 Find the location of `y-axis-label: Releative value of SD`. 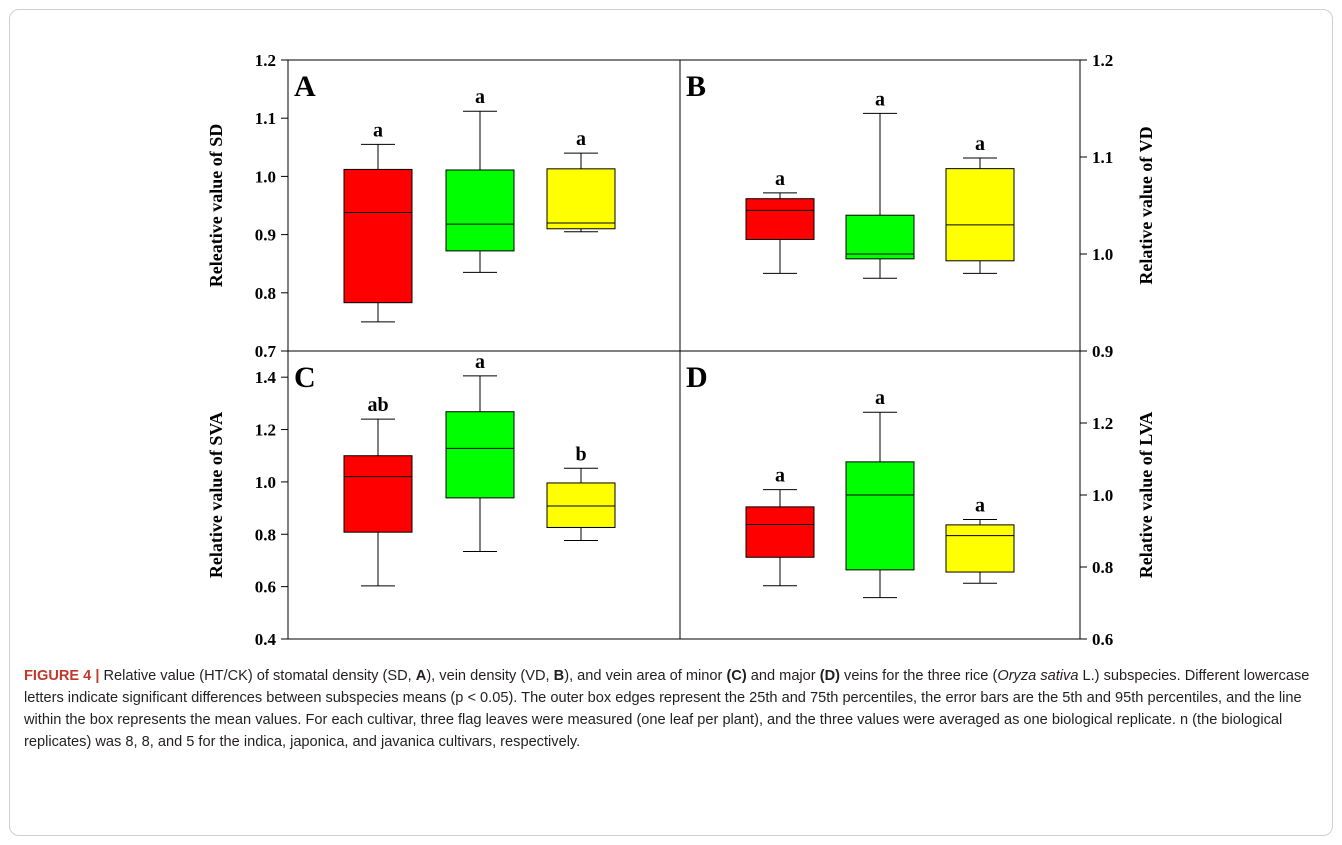

y-axis-label: Releative value of SD is located at coordinates (216, 205).